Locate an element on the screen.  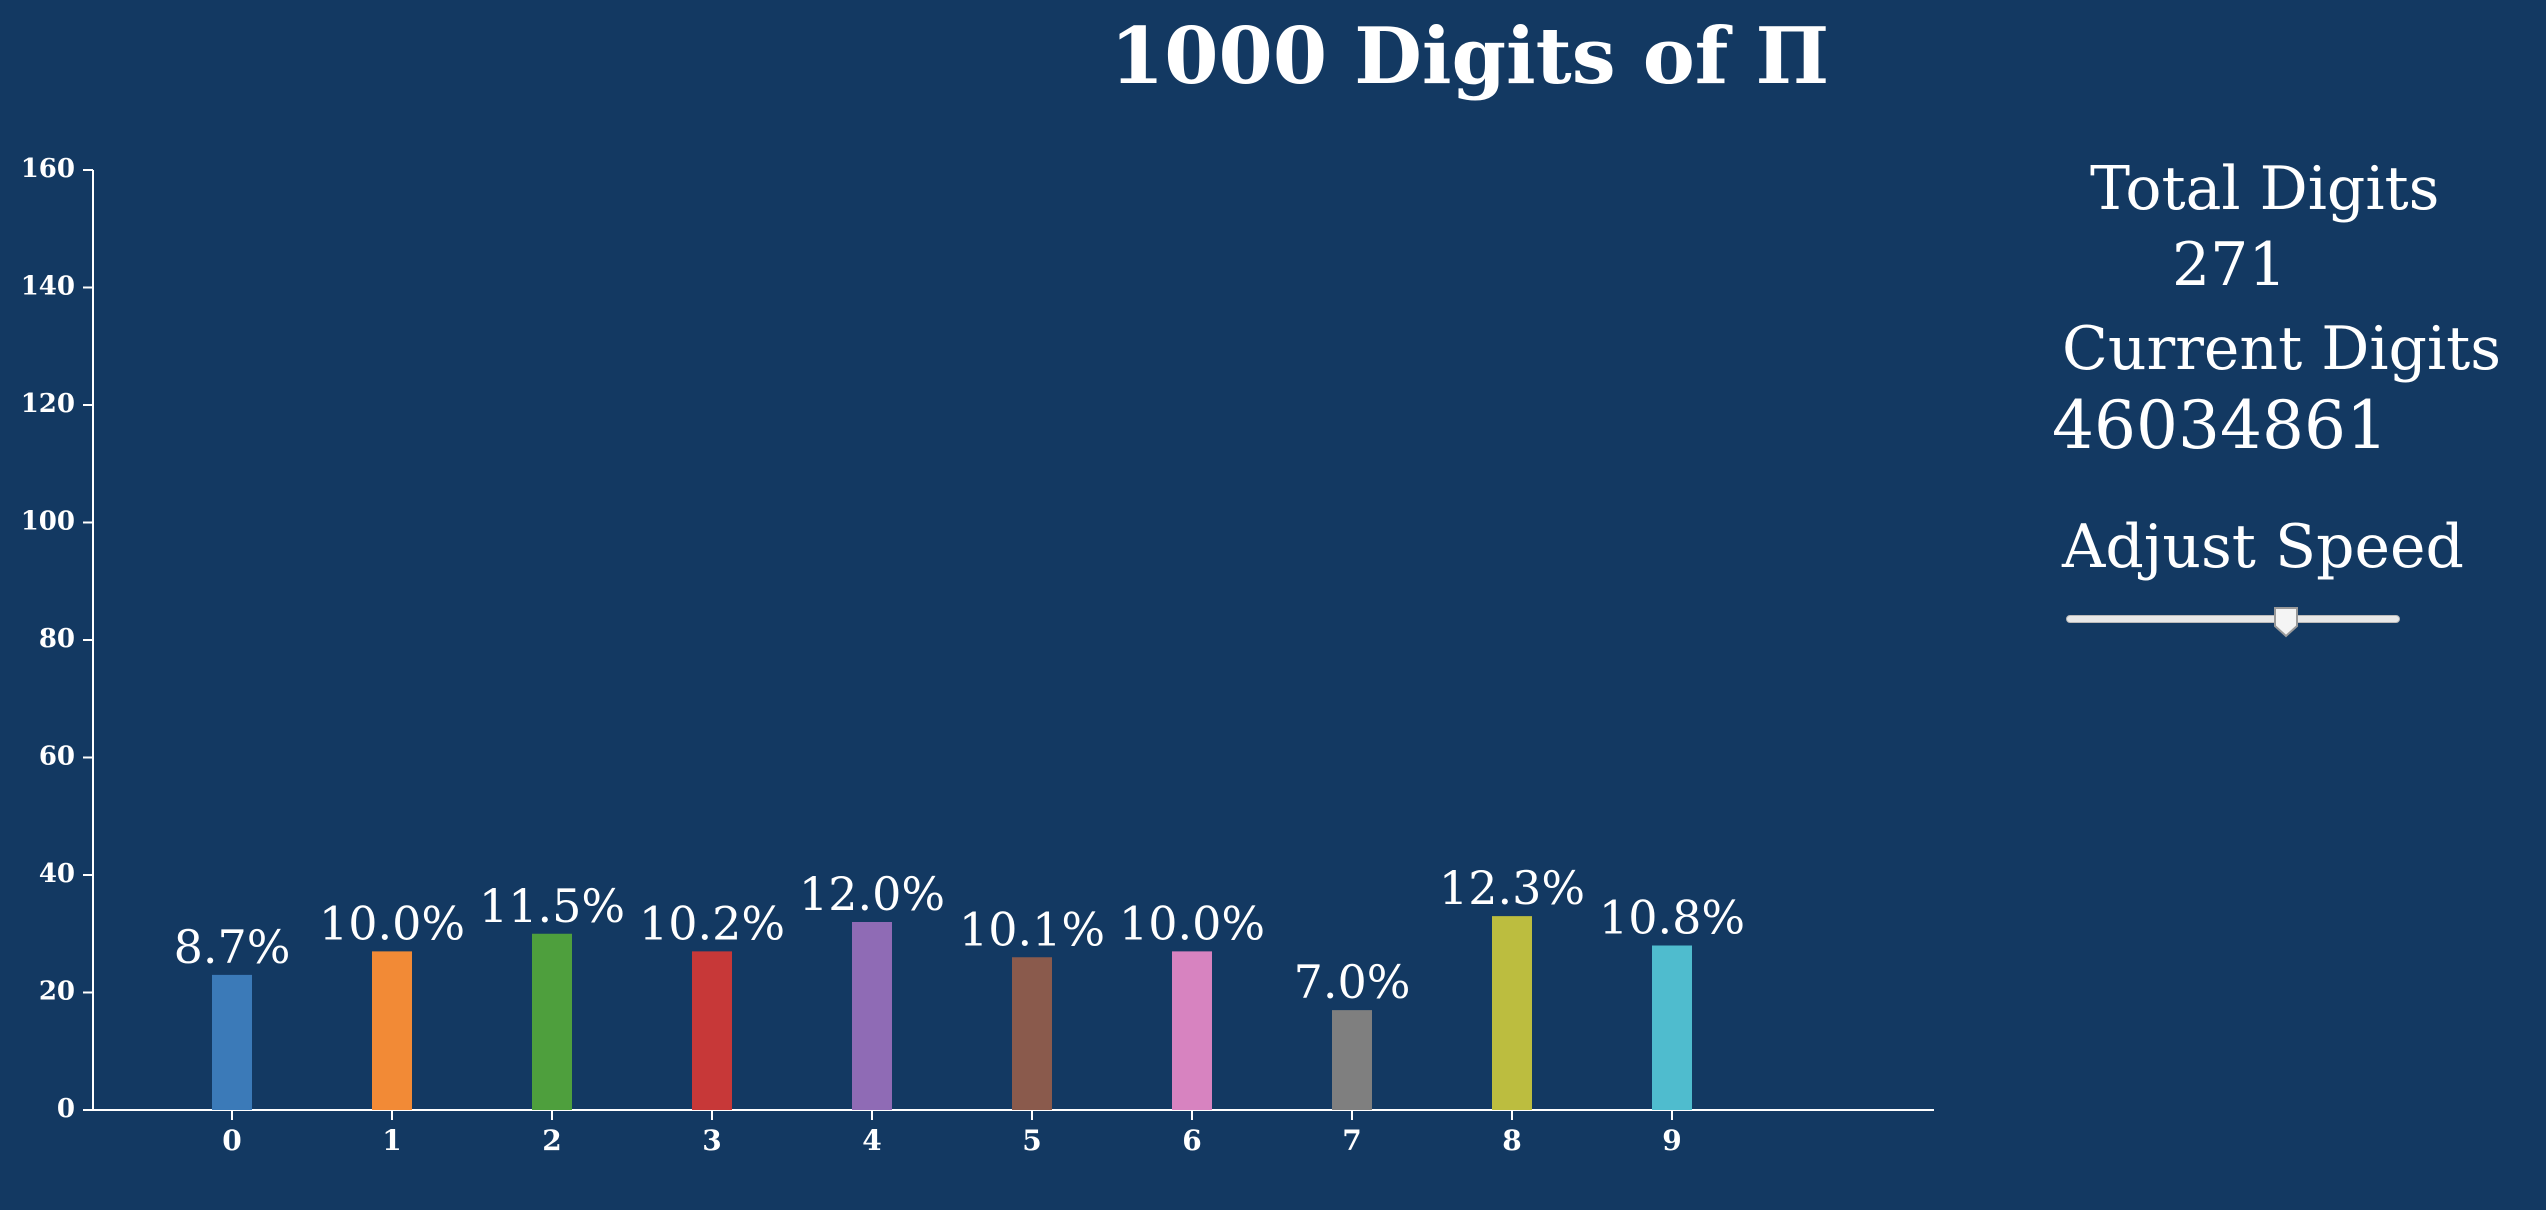
x-tick-label: 8 is located at coordinates (1511, 1140).